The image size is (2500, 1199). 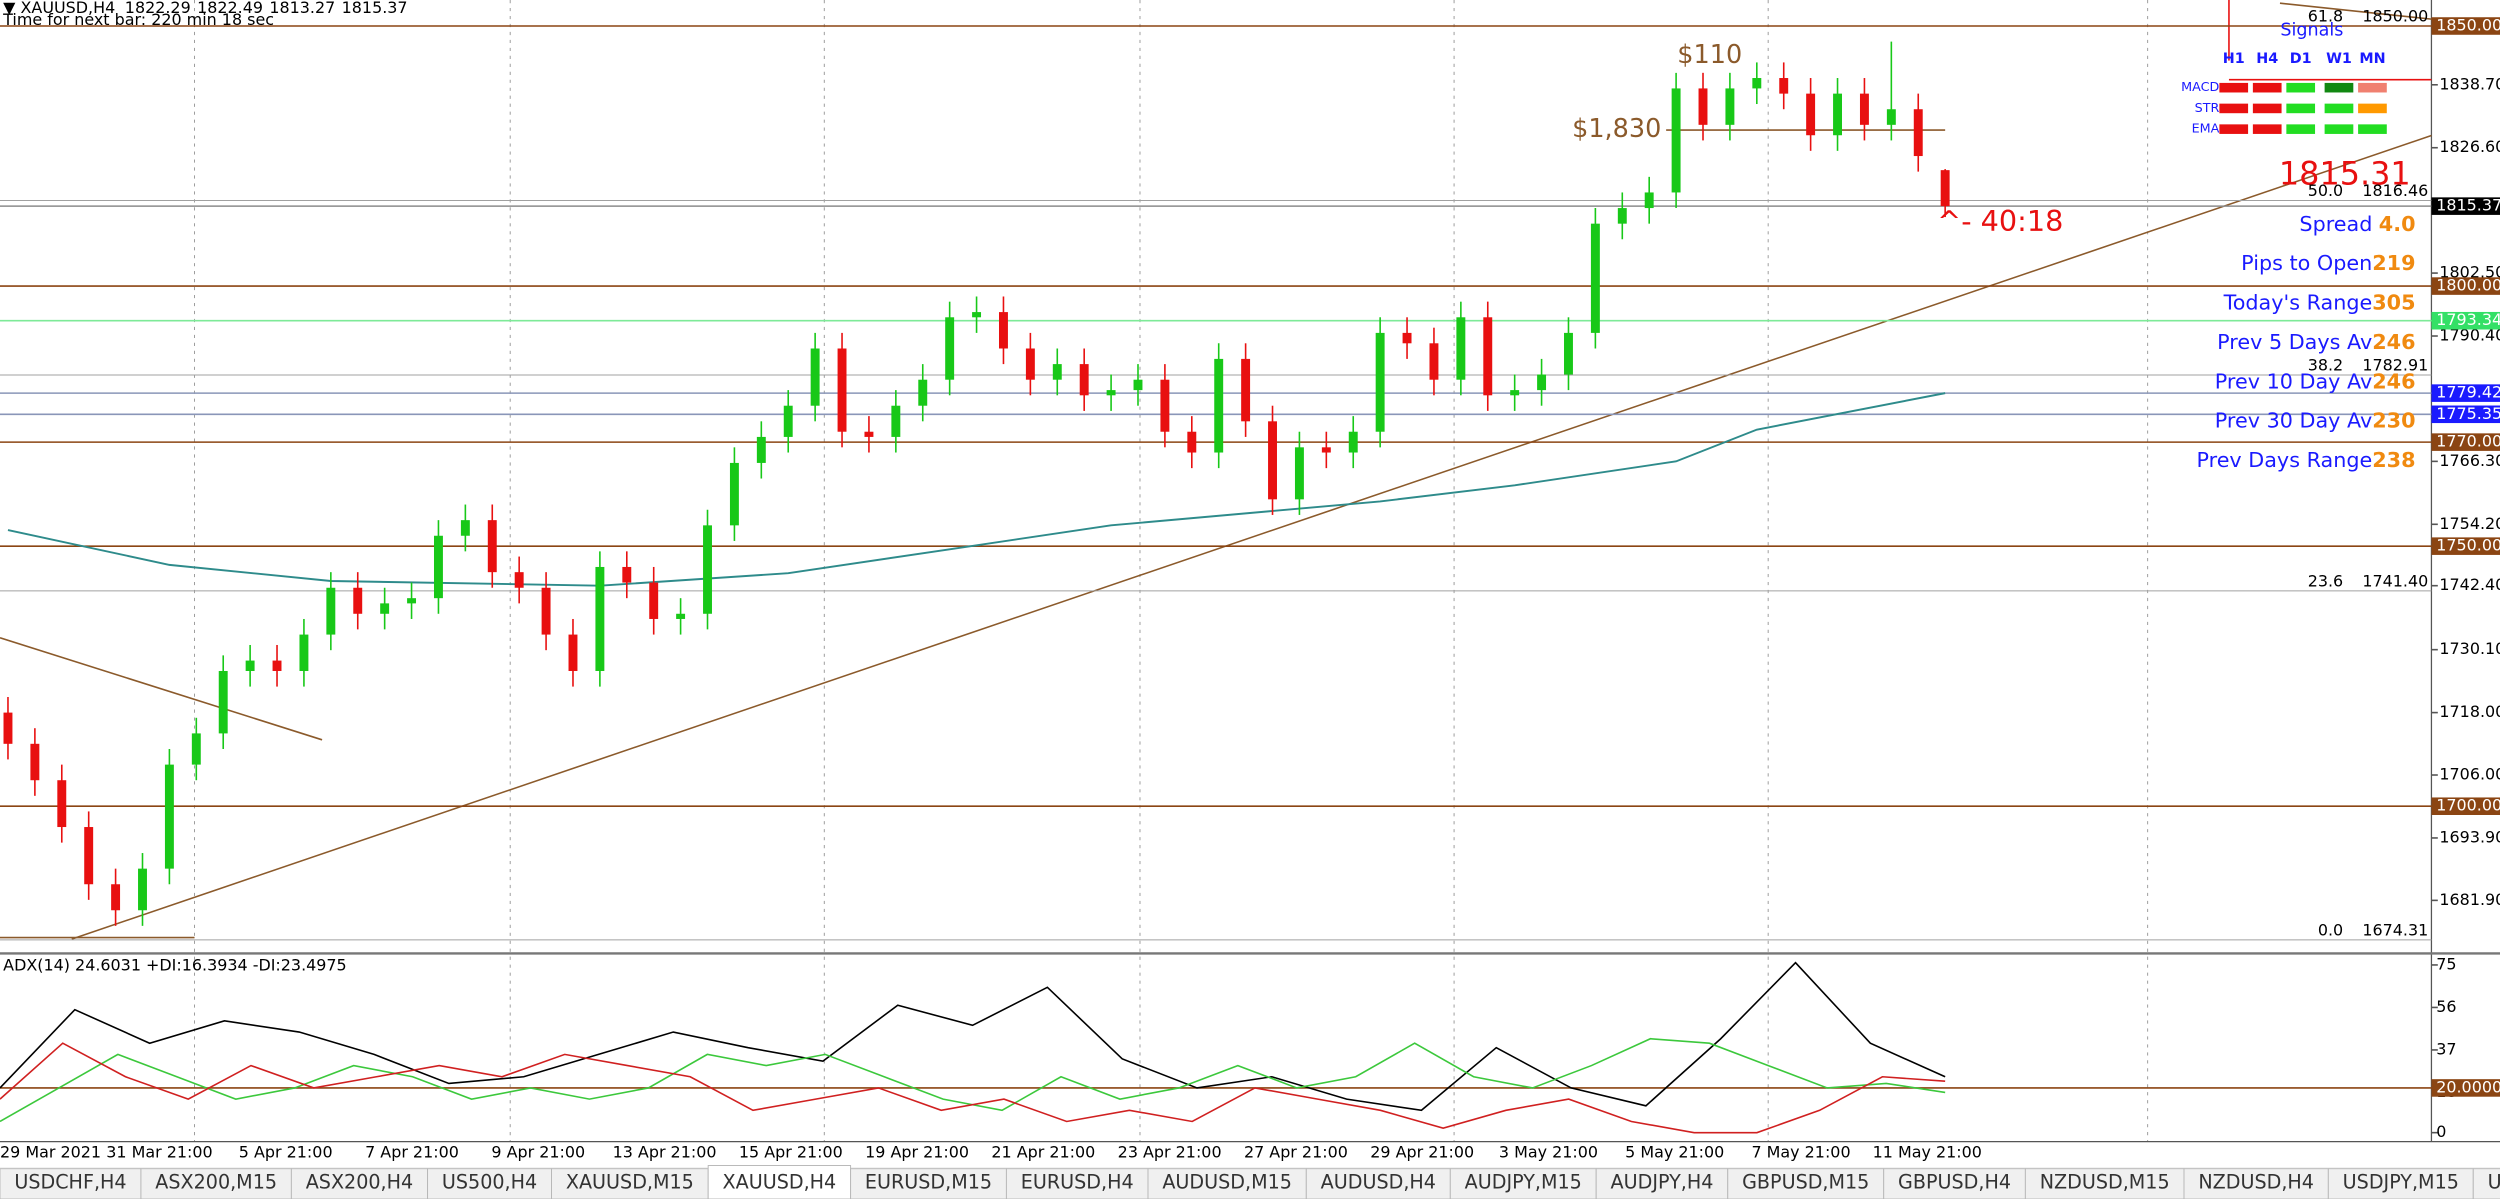 I want to click on chart-subtitle: Time for next bar: 220 min 18 sec, so click(x=138, y=19).